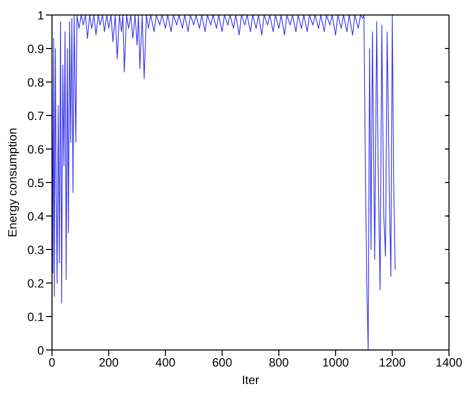  Describe the element at coordinates (279, 363) in the screenshot. I see `x-tick-label: 800` at that location.